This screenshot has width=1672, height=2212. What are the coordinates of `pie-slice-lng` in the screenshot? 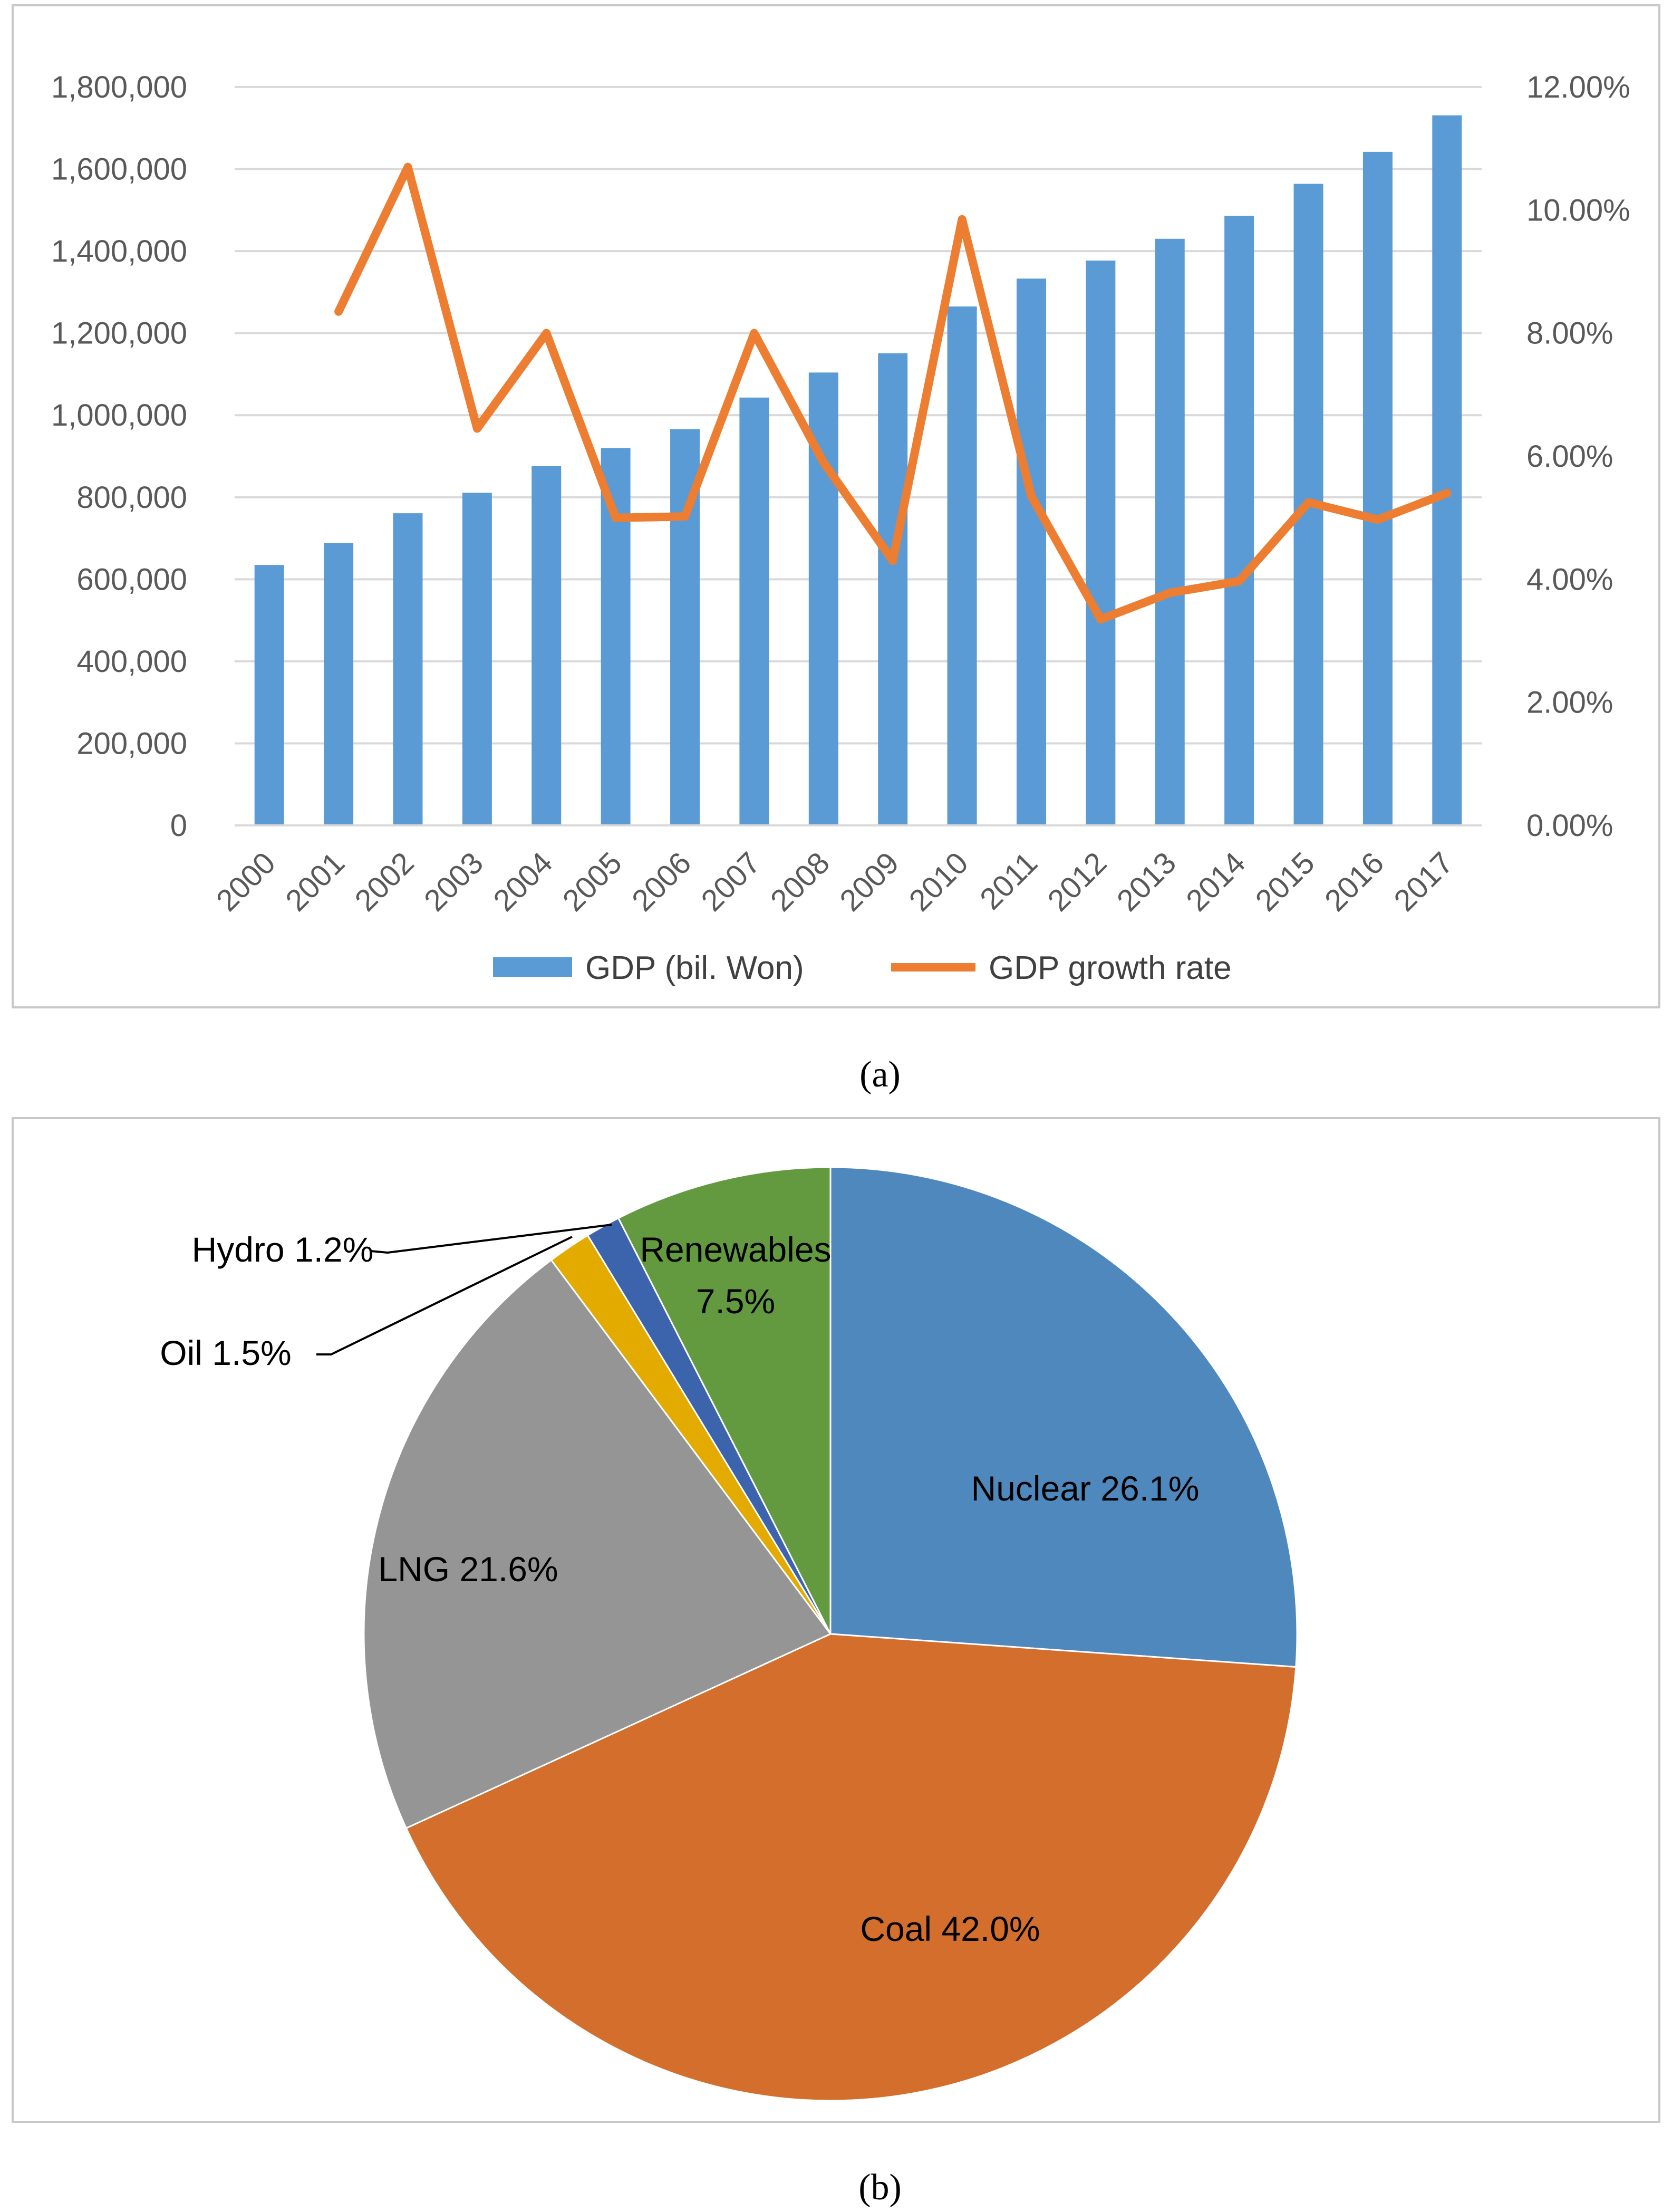 It's located at (597, 1544).